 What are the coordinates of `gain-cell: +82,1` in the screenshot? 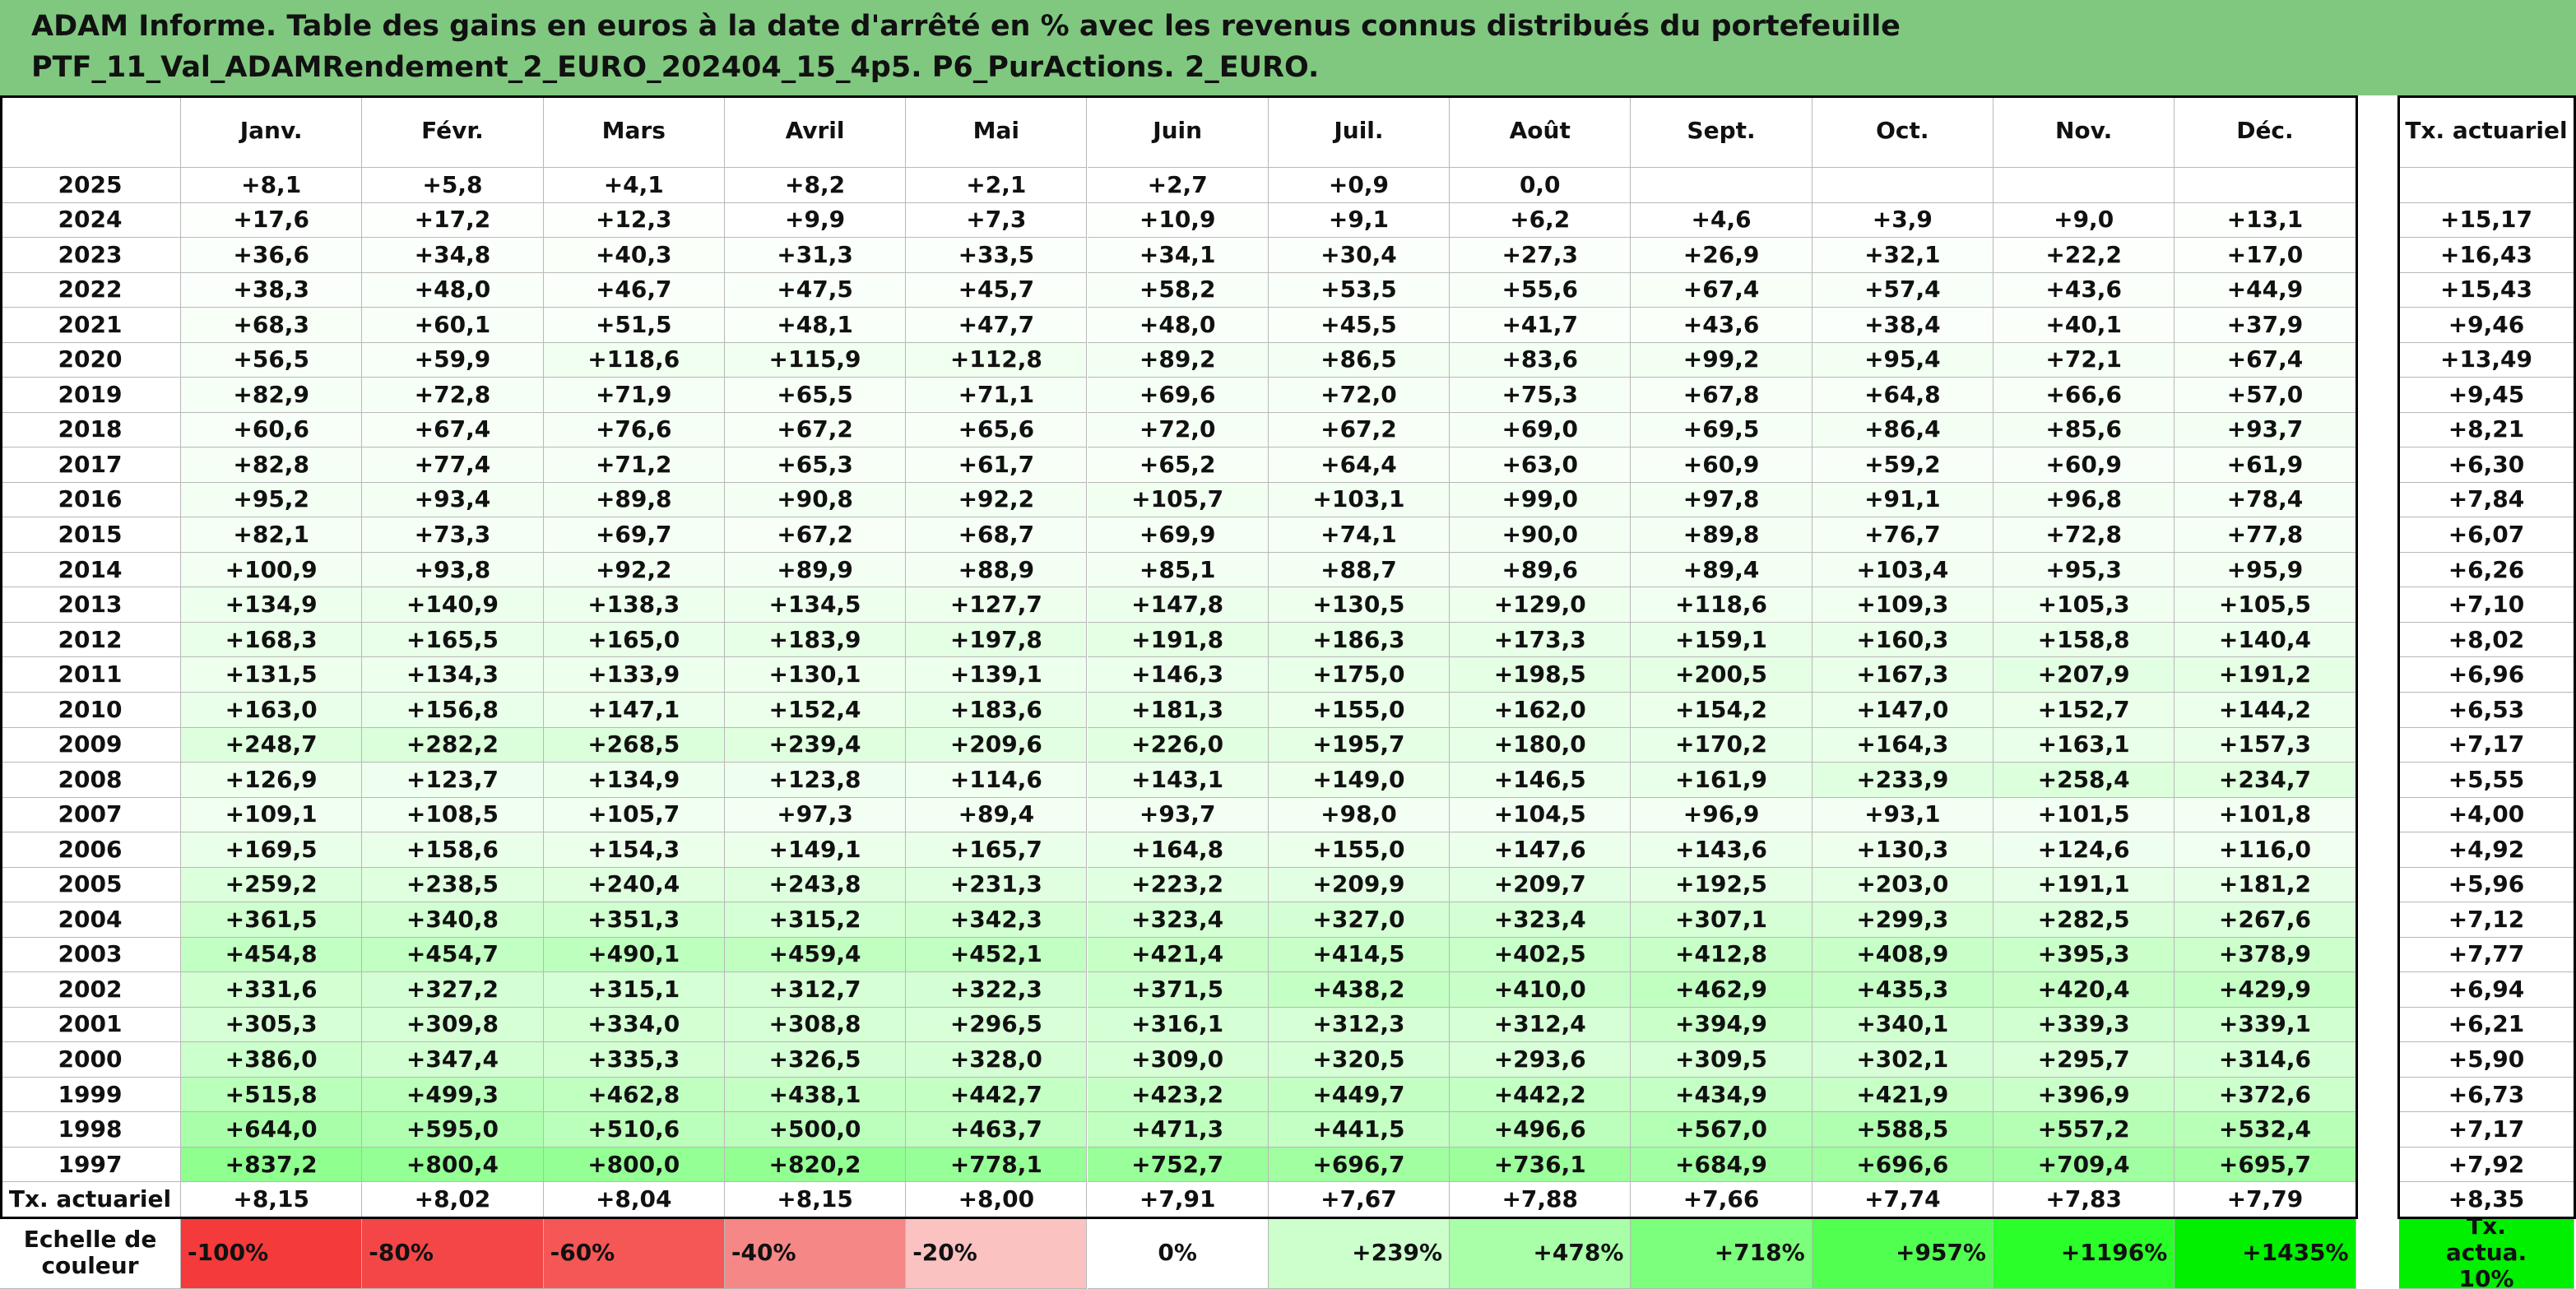 It's located at (272, 535).